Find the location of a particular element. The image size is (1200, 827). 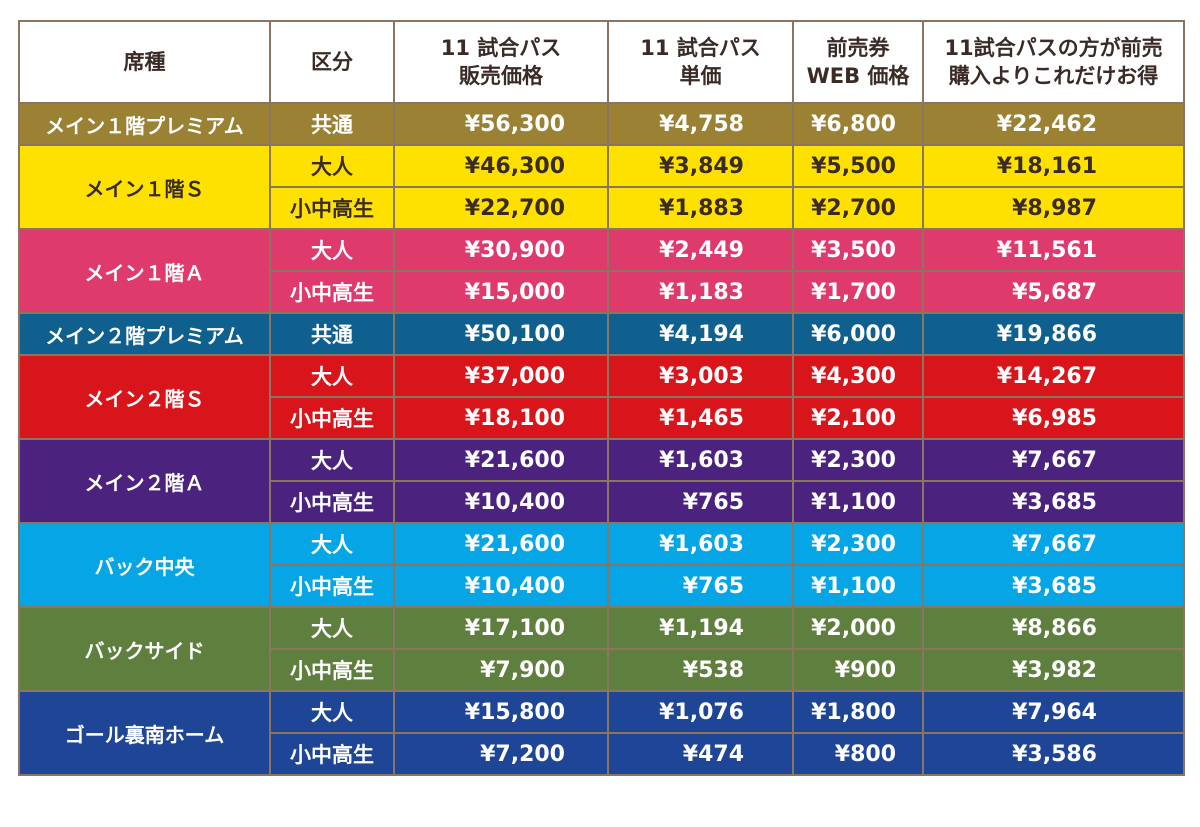

header-savings-line1: 11試合パスの方が前売 is located at coordinates (1053, 47).